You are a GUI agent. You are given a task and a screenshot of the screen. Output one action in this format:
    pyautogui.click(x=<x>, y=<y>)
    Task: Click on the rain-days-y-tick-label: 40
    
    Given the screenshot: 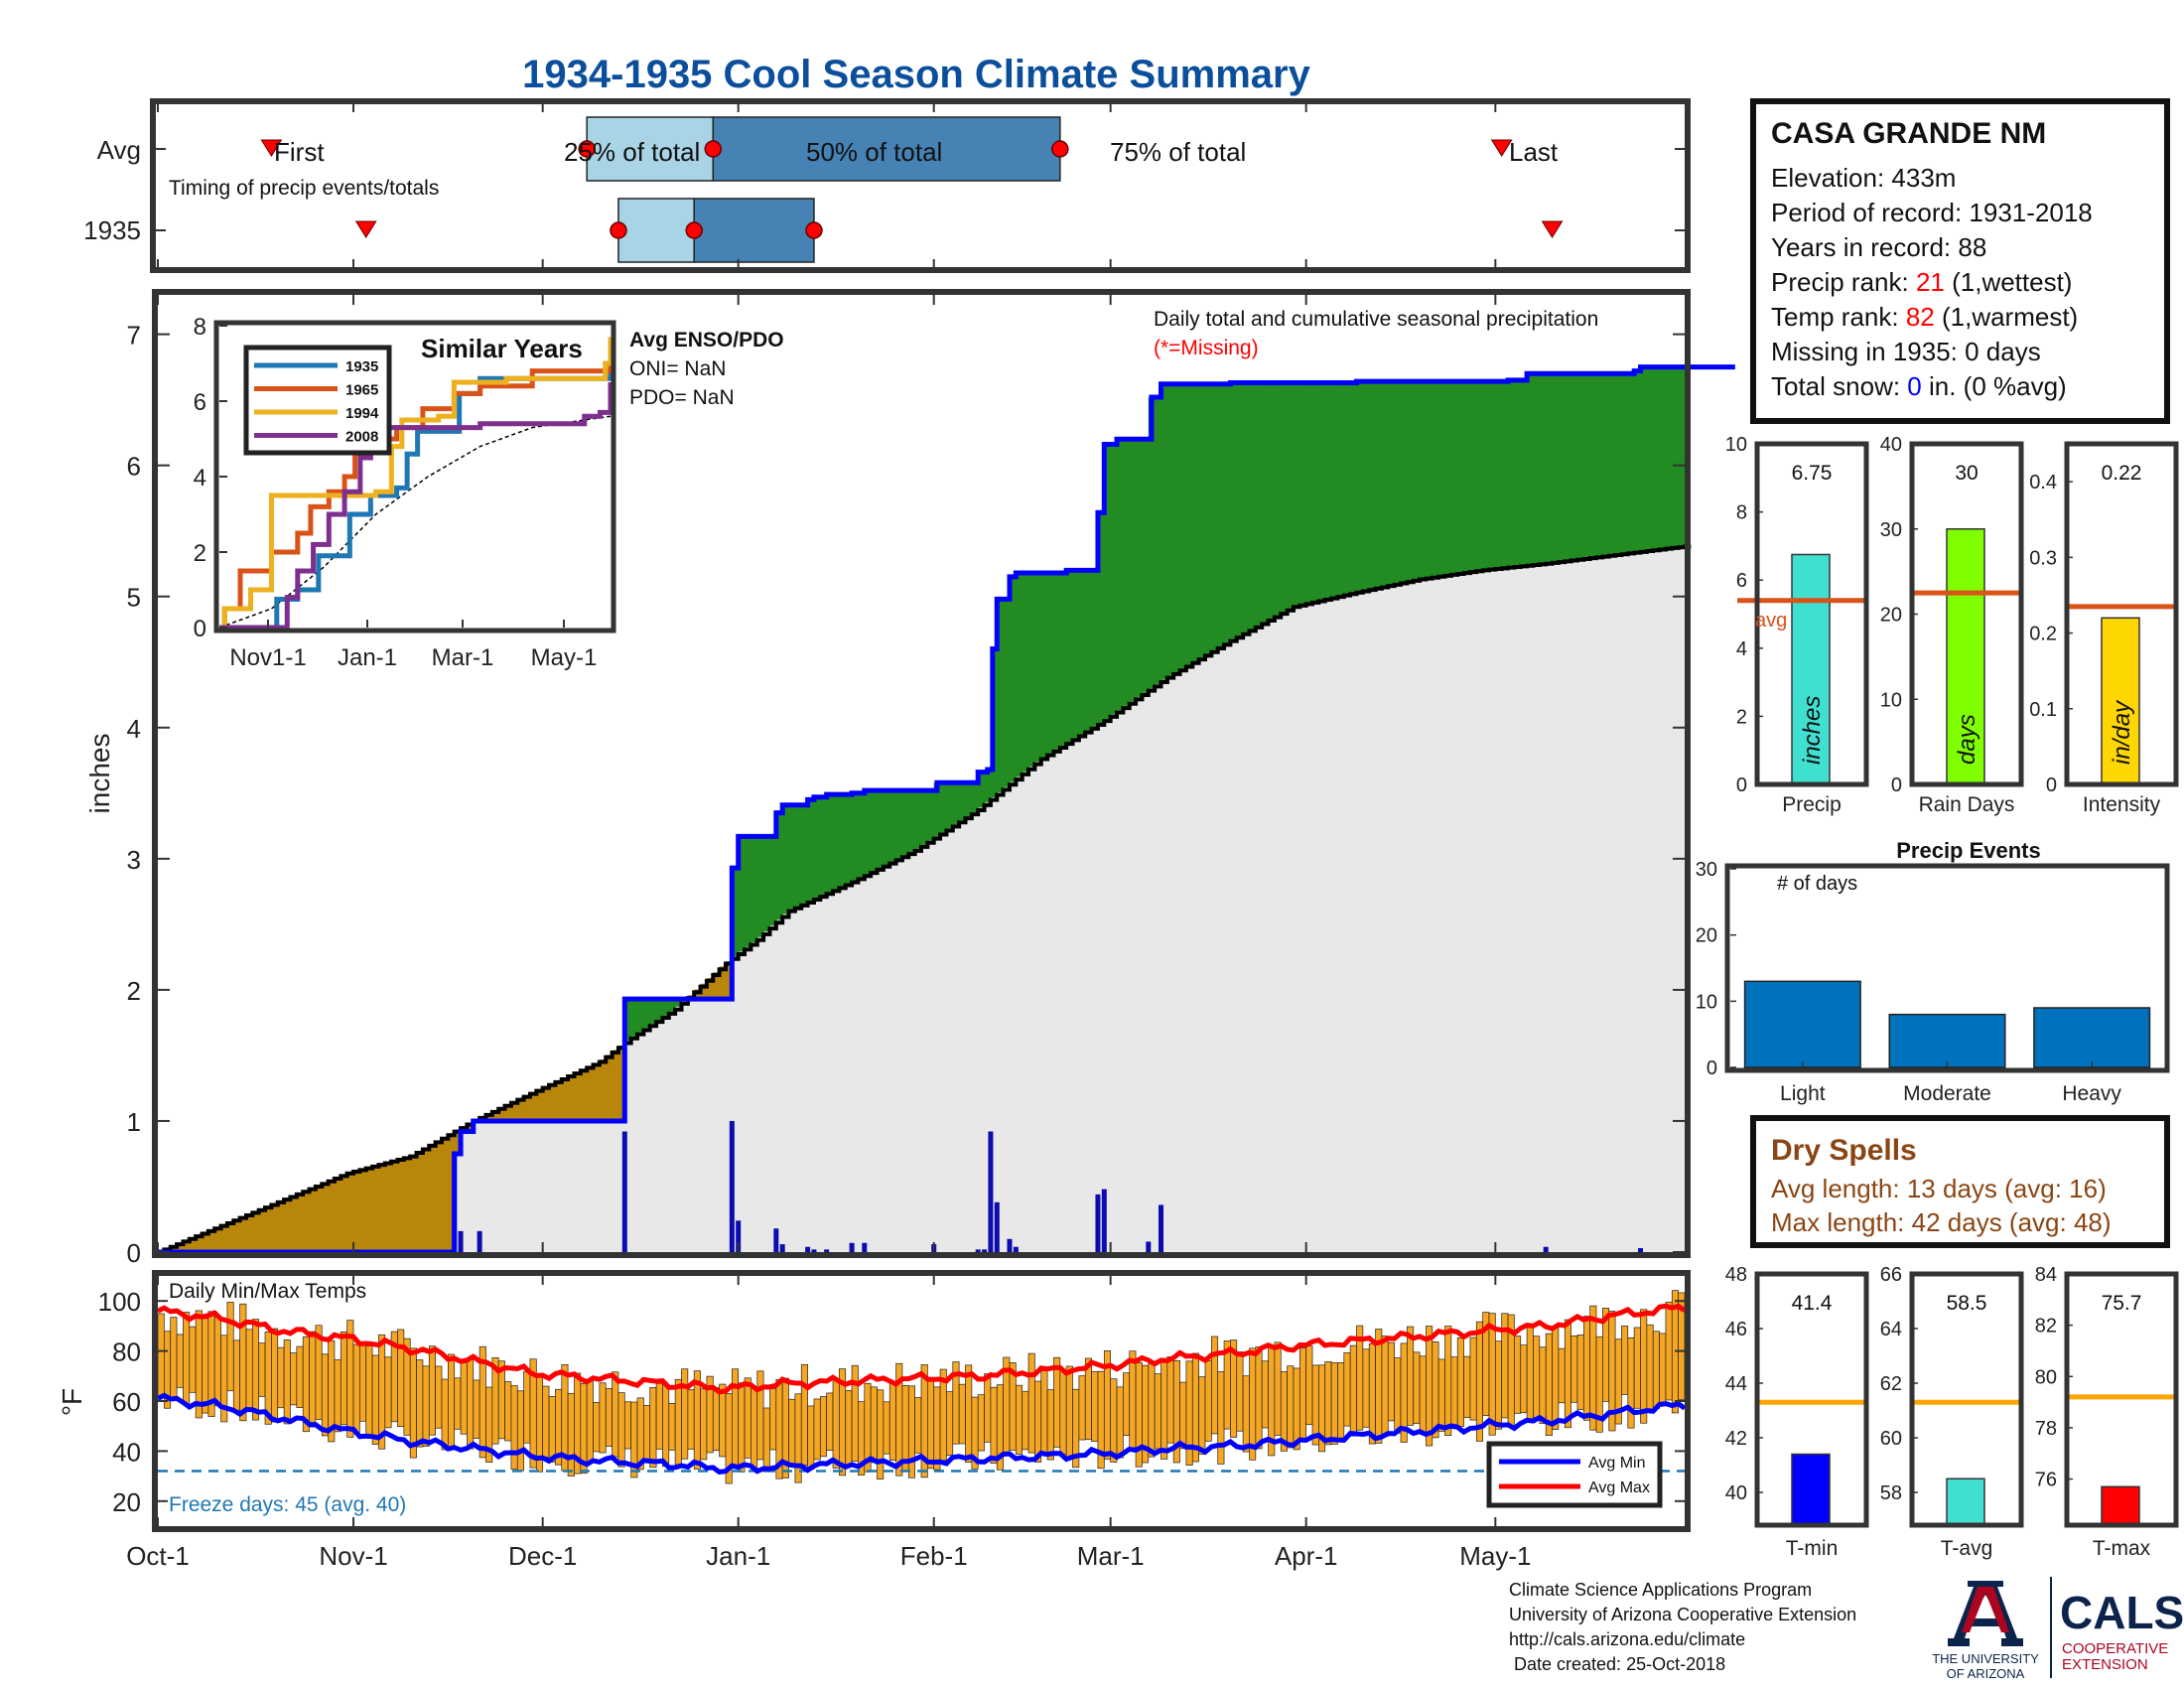 What is the action you would take?
    pyautogui.click(x=1891, y=445)
    